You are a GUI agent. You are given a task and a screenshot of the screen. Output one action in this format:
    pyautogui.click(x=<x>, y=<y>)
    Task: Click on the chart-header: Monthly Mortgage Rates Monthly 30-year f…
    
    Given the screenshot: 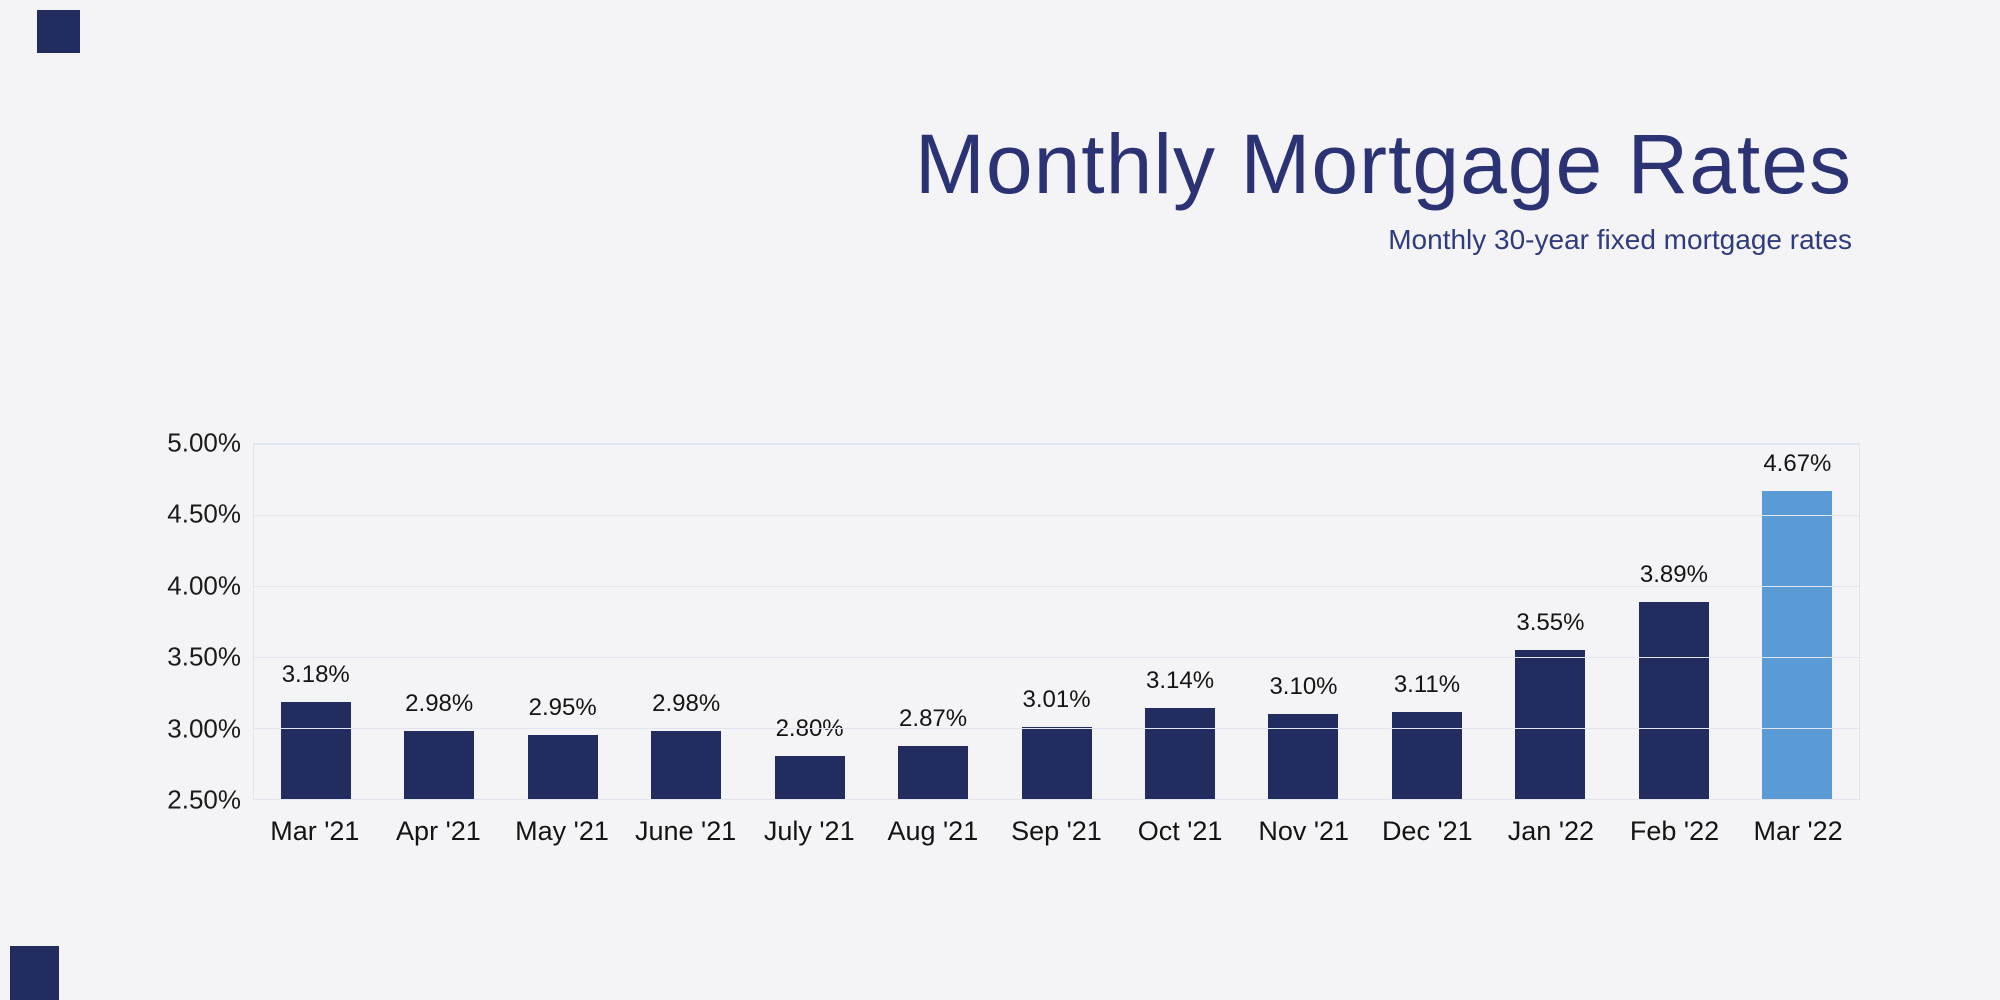 What is the action you would take?
    pyautogui.click(x=1383, y=188)
    